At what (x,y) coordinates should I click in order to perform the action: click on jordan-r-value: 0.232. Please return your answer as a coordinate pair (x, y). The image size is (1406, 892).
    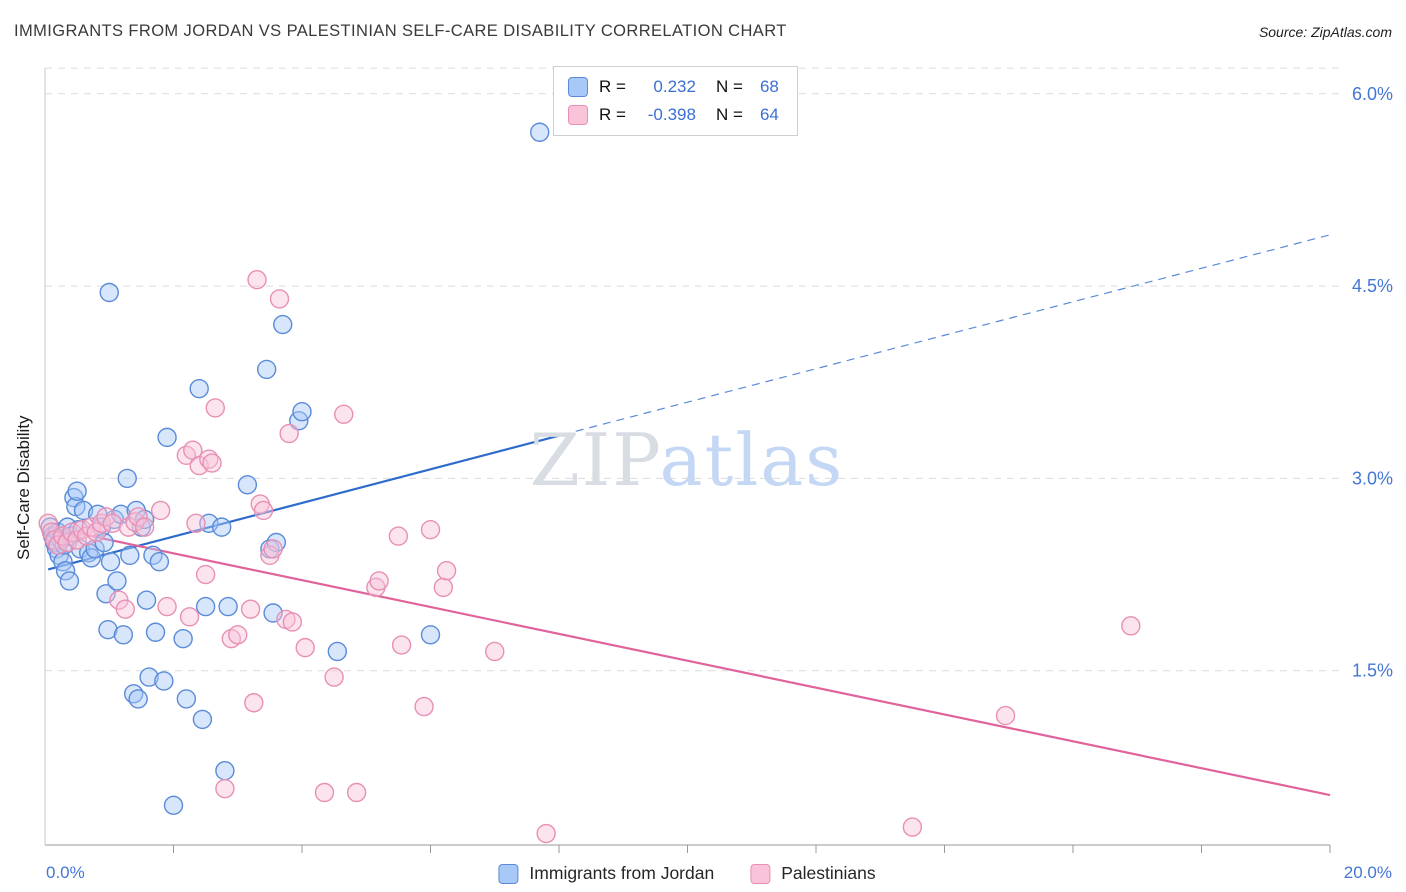
    Looking at the image, I should click on (674, 86).